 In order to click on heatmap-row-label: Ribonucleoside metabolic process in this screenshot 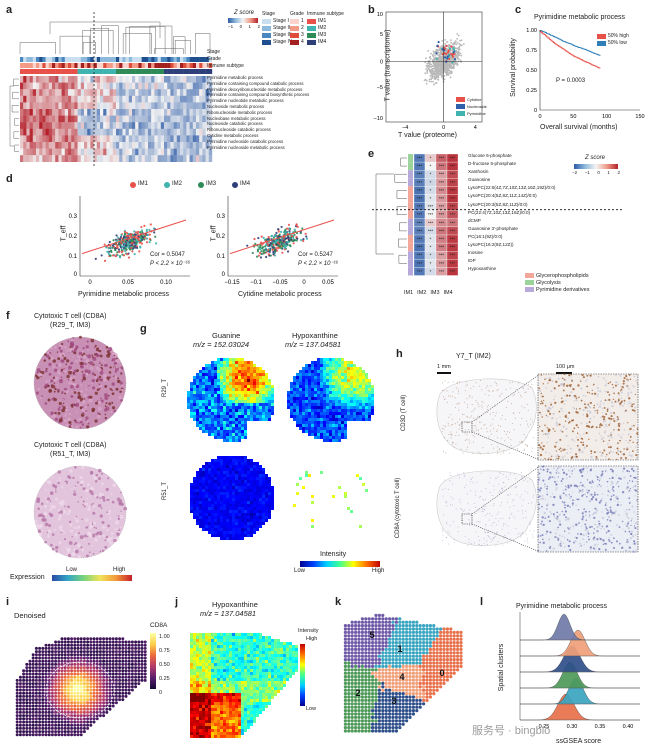, I will do `click(240, 112)`.